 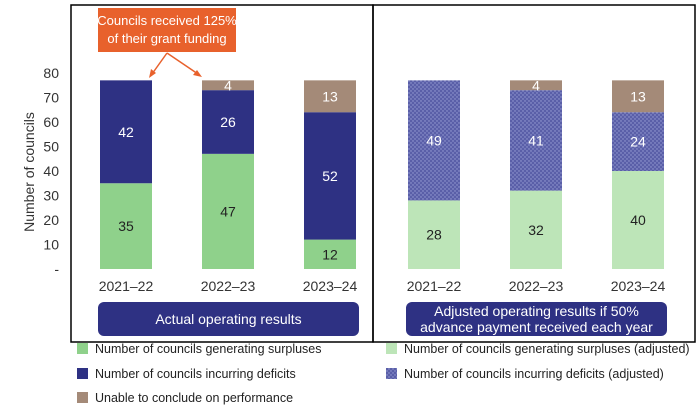 I want to click on annotation-box, so click(x=167, y=30).